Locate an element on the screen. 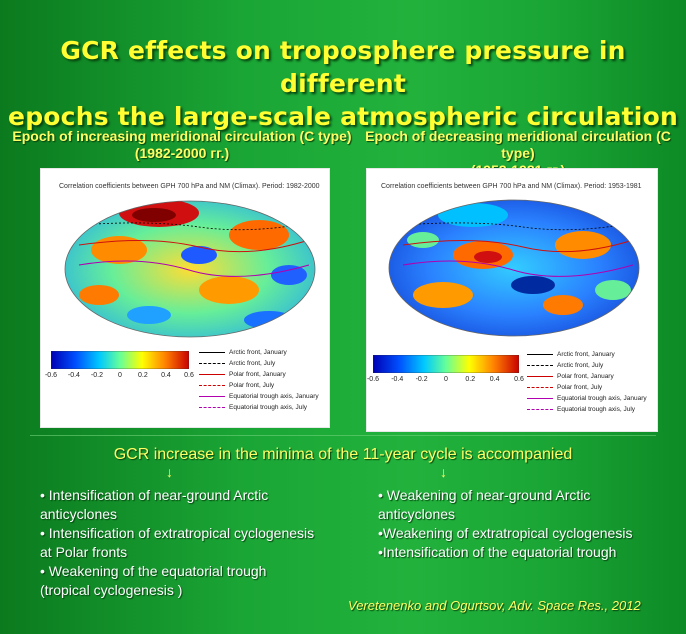 Image resolution: width=686 pixels, height=634 pixels. list-item: • Weakening of near-ground Arctic is located at coordinates (484, 495).